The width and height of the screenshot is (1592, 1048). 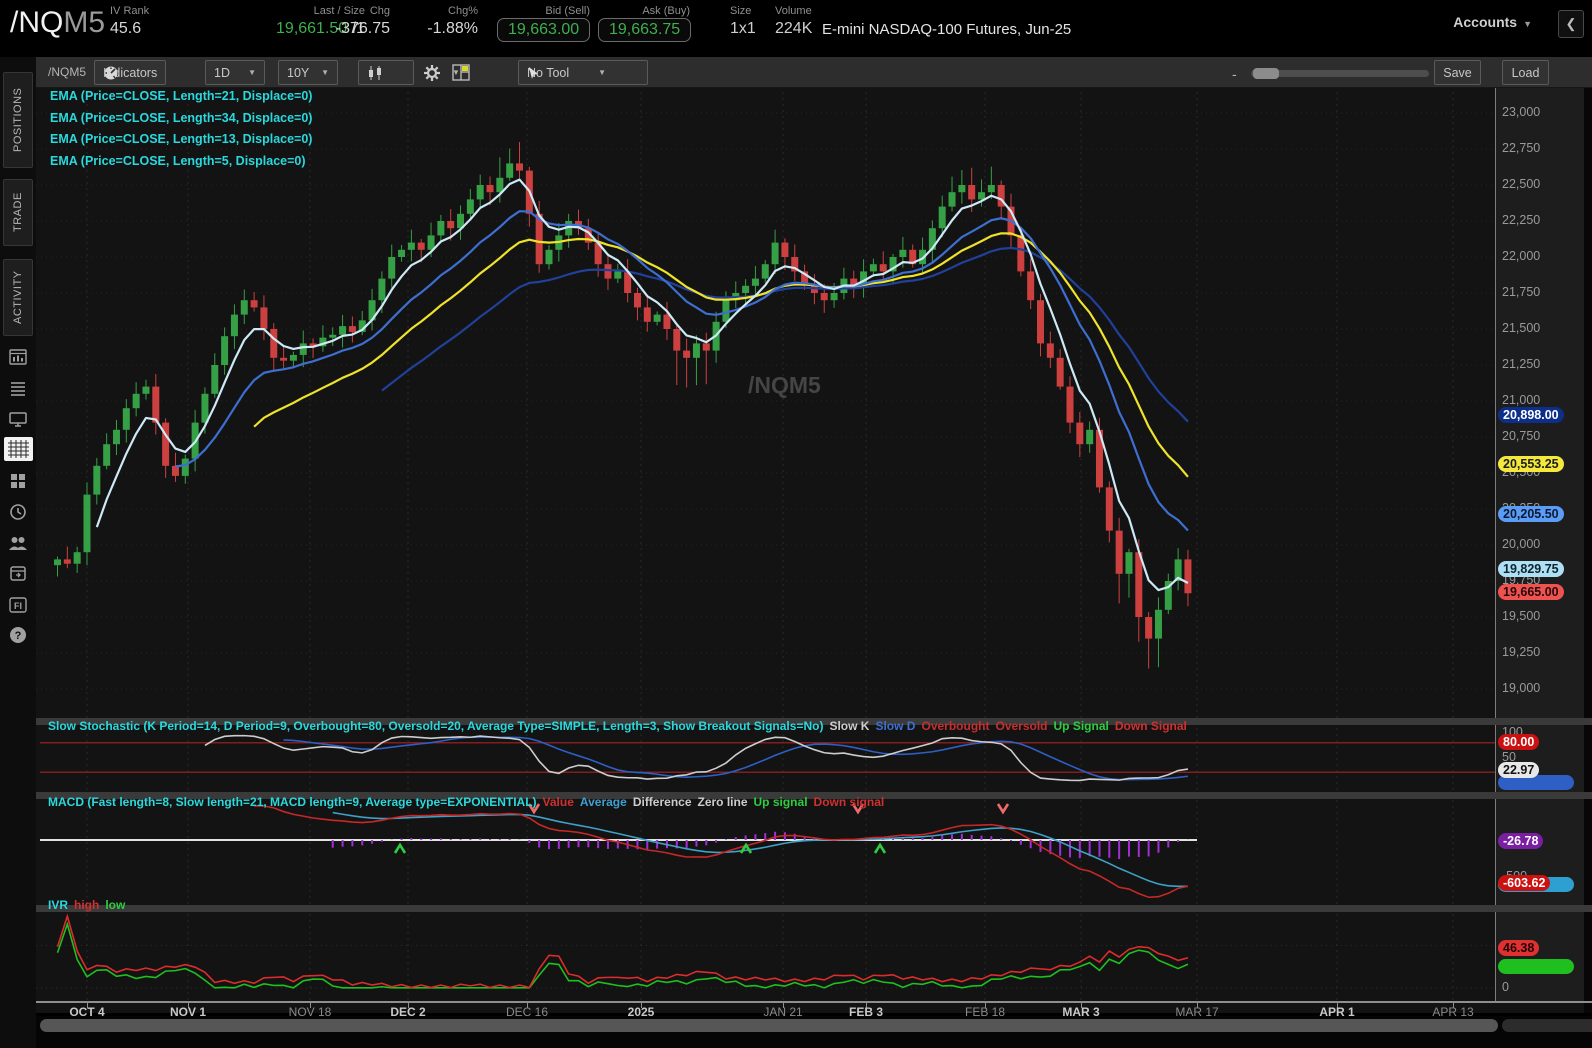 What do you see at coordinates (955, 726) in the screenshot?
I see `legend-item: Overbought` at bounding box center [955, 726].